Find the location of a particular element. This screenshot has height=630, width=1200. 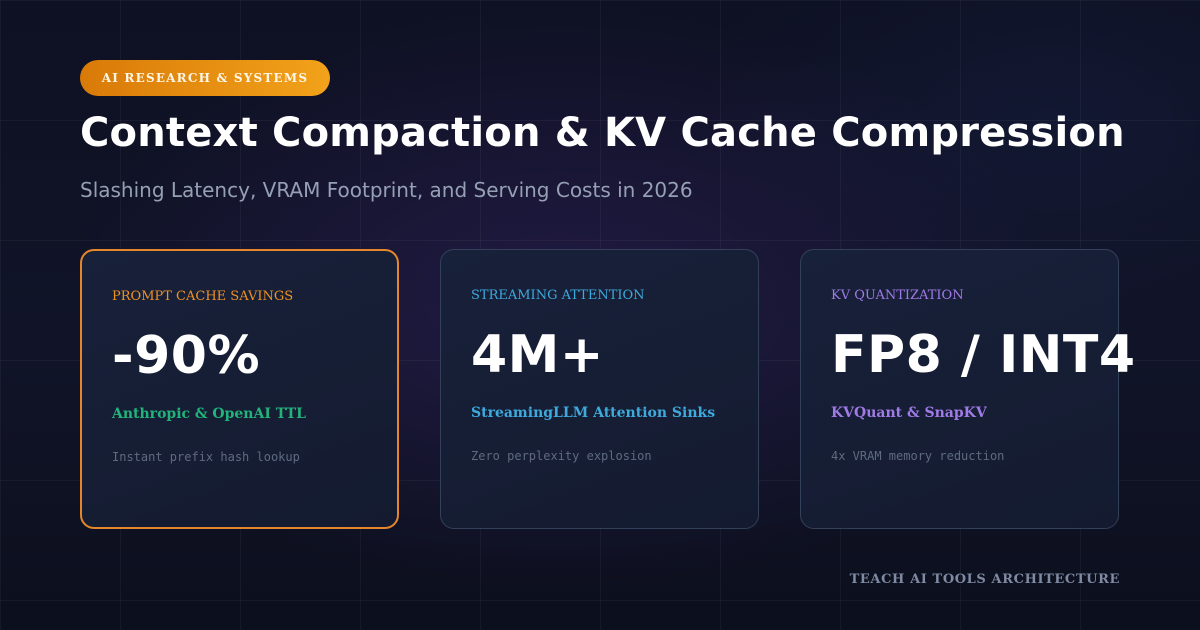

card-label: STREAMING ATTENTION is located at coordinates (558, 295).